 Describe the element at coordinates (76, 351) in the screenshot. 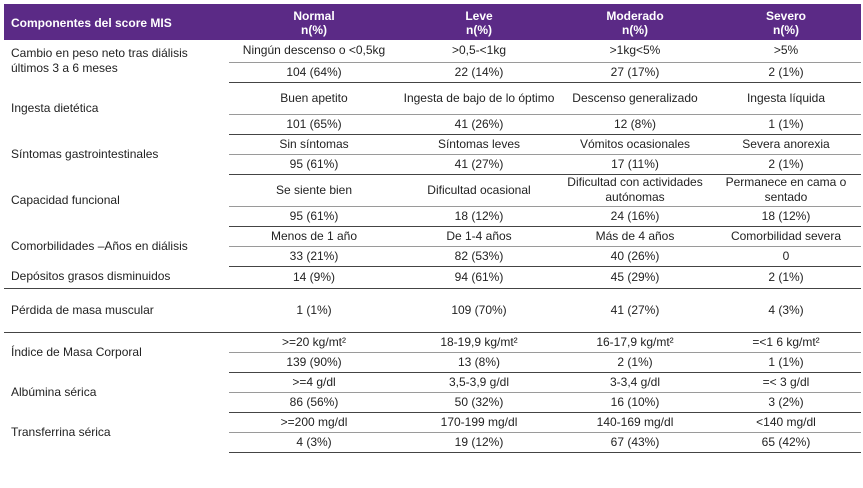

I see `row-label: Índice de Masa Corporal` at that location.